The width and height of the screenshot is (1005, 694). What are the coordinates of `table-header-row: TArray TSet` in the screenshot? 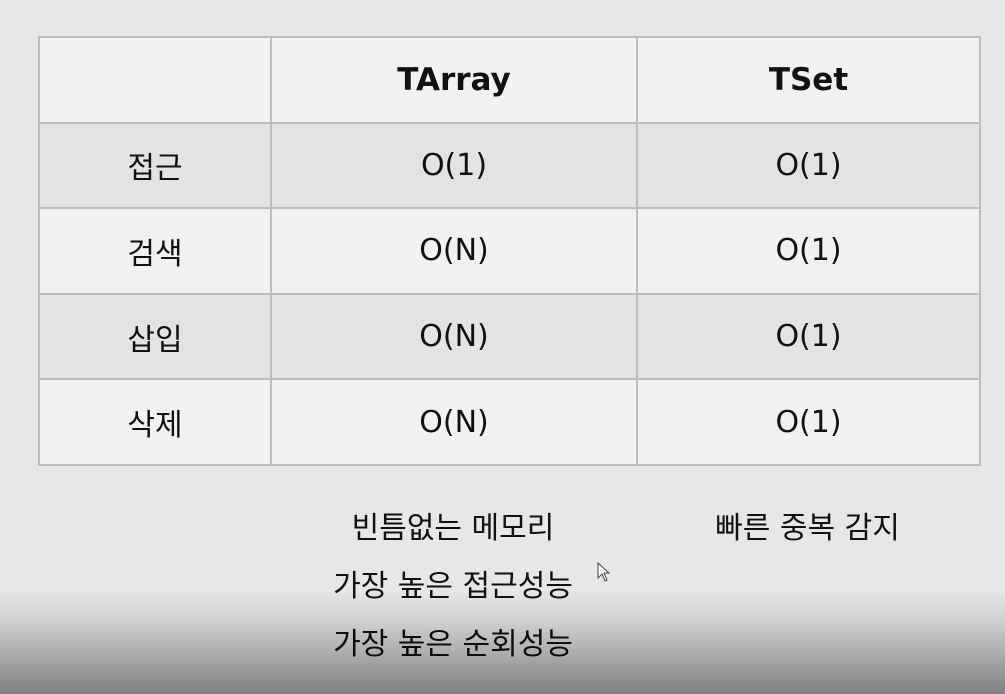 It's located at (509, 80).